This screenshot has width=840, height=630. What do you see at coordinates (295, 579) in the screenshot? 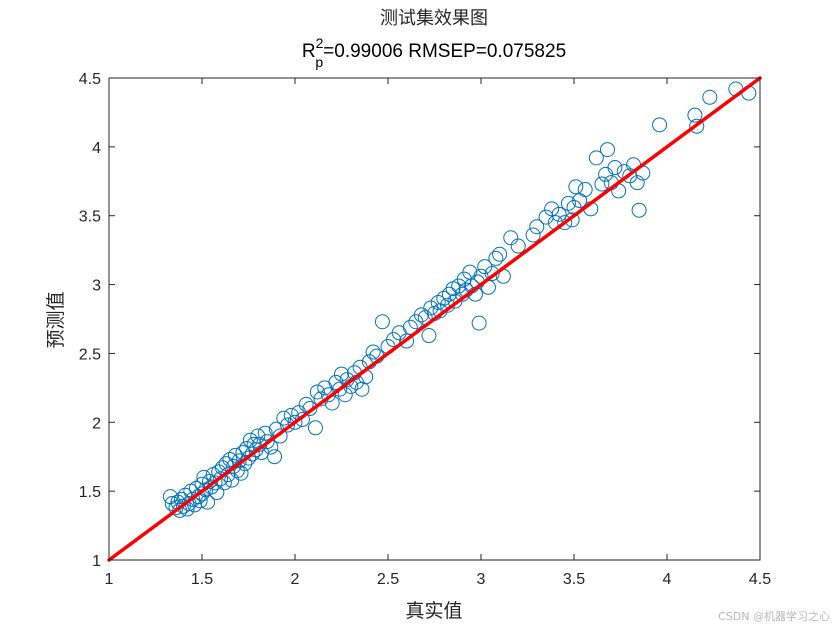
I see `x-tick-label: 2` at bounding box center [295, 579].